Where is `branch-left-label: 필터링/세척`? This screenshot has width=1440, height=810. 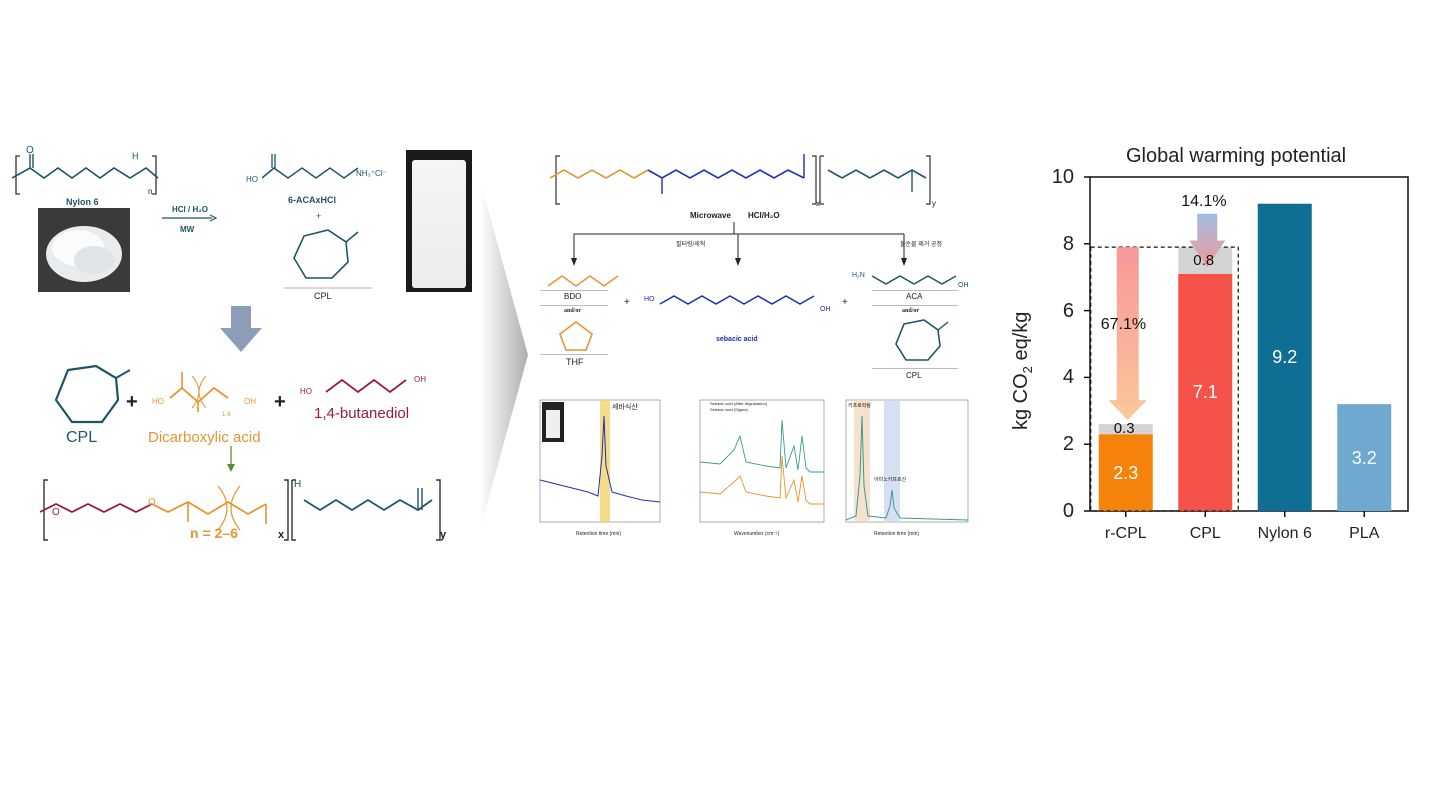
branch-left-label: 필터링/세척 is located at coordinates (691, 245).